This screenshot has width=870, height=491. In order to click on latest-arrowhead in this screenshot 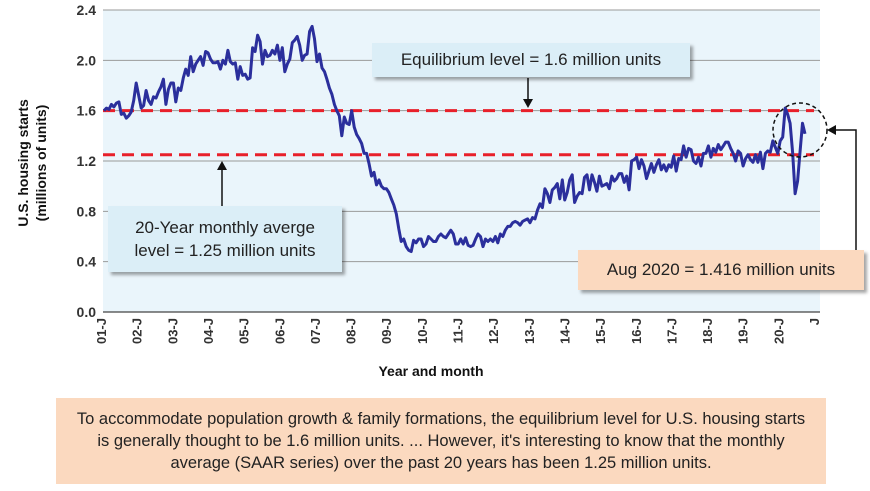, I will do `click(831, 130)`.